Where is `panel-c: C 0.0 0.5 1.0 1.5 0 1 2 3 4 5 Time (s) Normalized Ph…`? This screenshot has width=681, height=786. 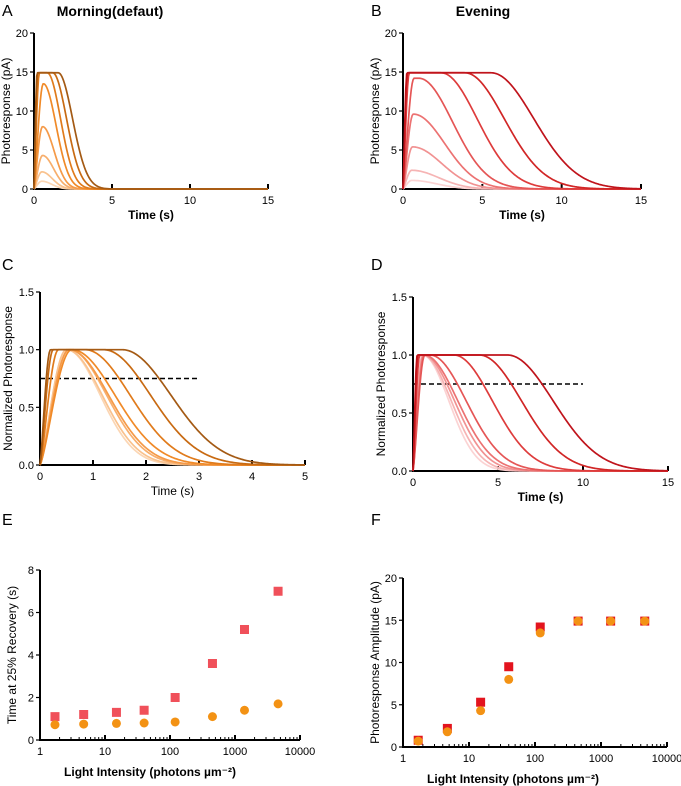 panel-c: C 0.0 0.5 1.0 1.5 0 1 2 3 4 5 Time (s) Normalized Ph… is located at coordinates (154, 377).